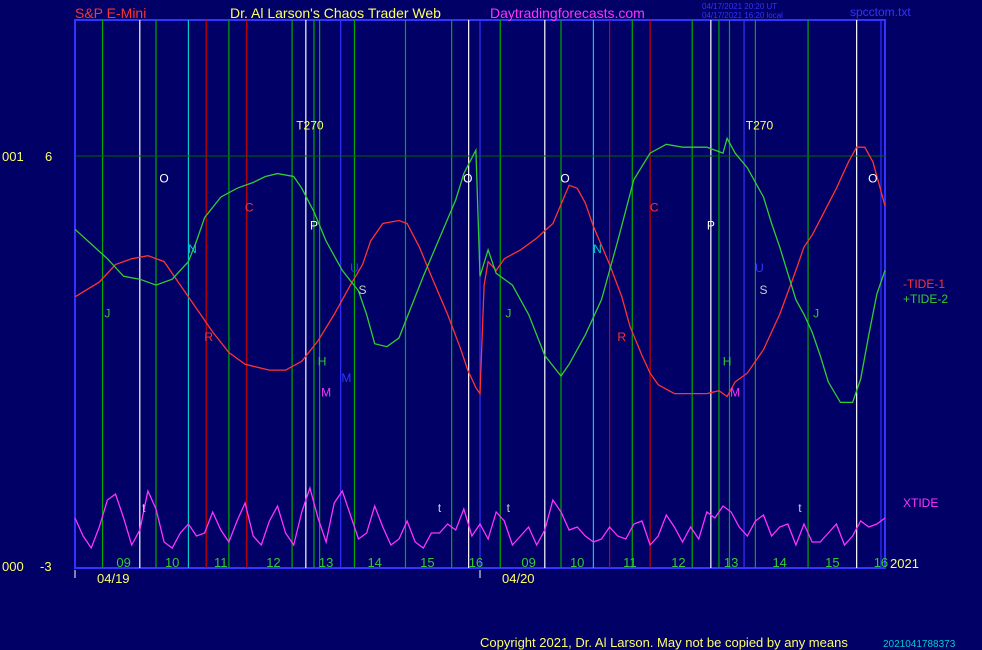  Describe the element at coordinates (760, 126) in the screenshot. I see `annotation-t270-1: T270` at that location.